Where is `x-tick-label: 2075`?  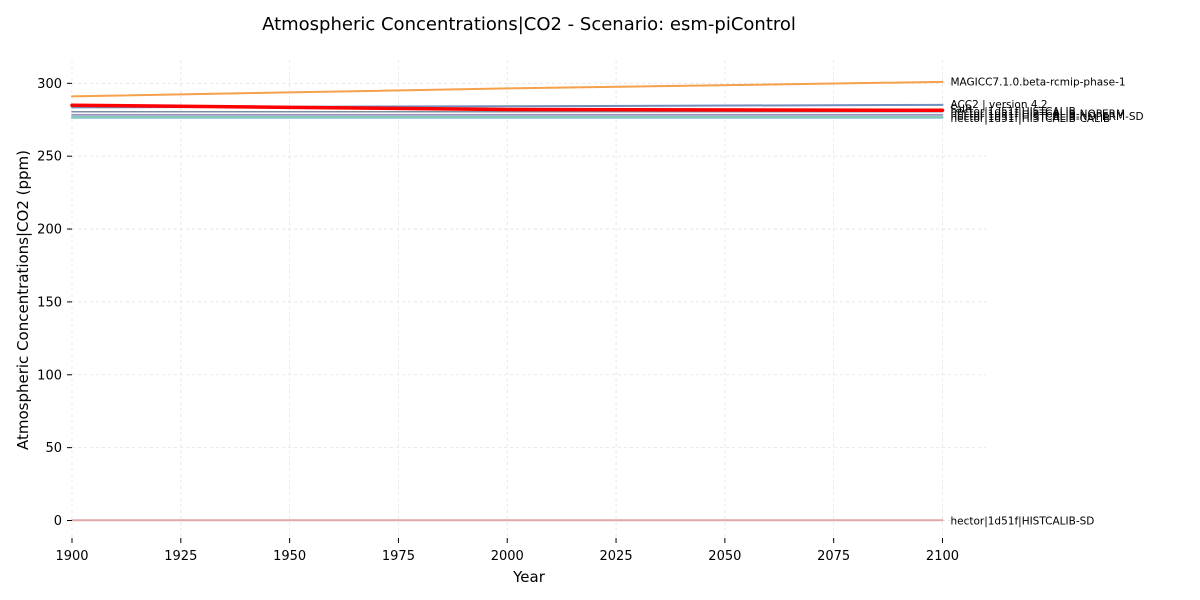
x-tick-label: 2075 is located at coordinates (833, 556).